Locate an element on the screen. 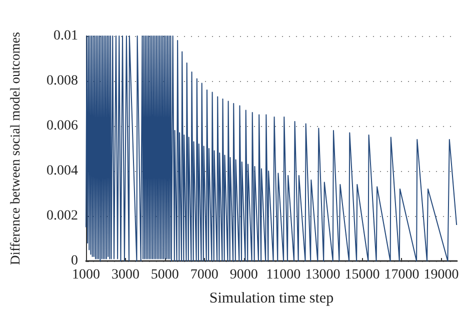  x-tick-label: 7000 is located at coordinates (204, 275).